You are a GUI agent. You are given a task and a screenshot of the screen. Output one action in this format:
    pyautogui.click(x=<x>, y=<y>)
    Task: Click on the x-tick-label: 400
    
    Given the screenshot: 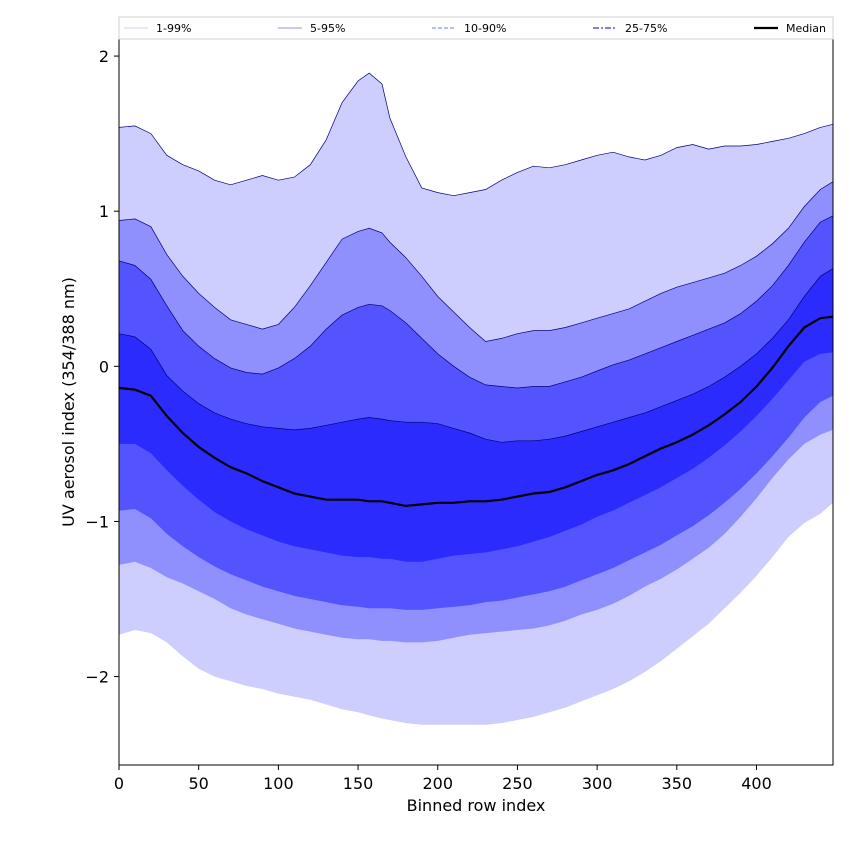 What is the action you would take?
    pyautogui.click(x=756, y=783)
    